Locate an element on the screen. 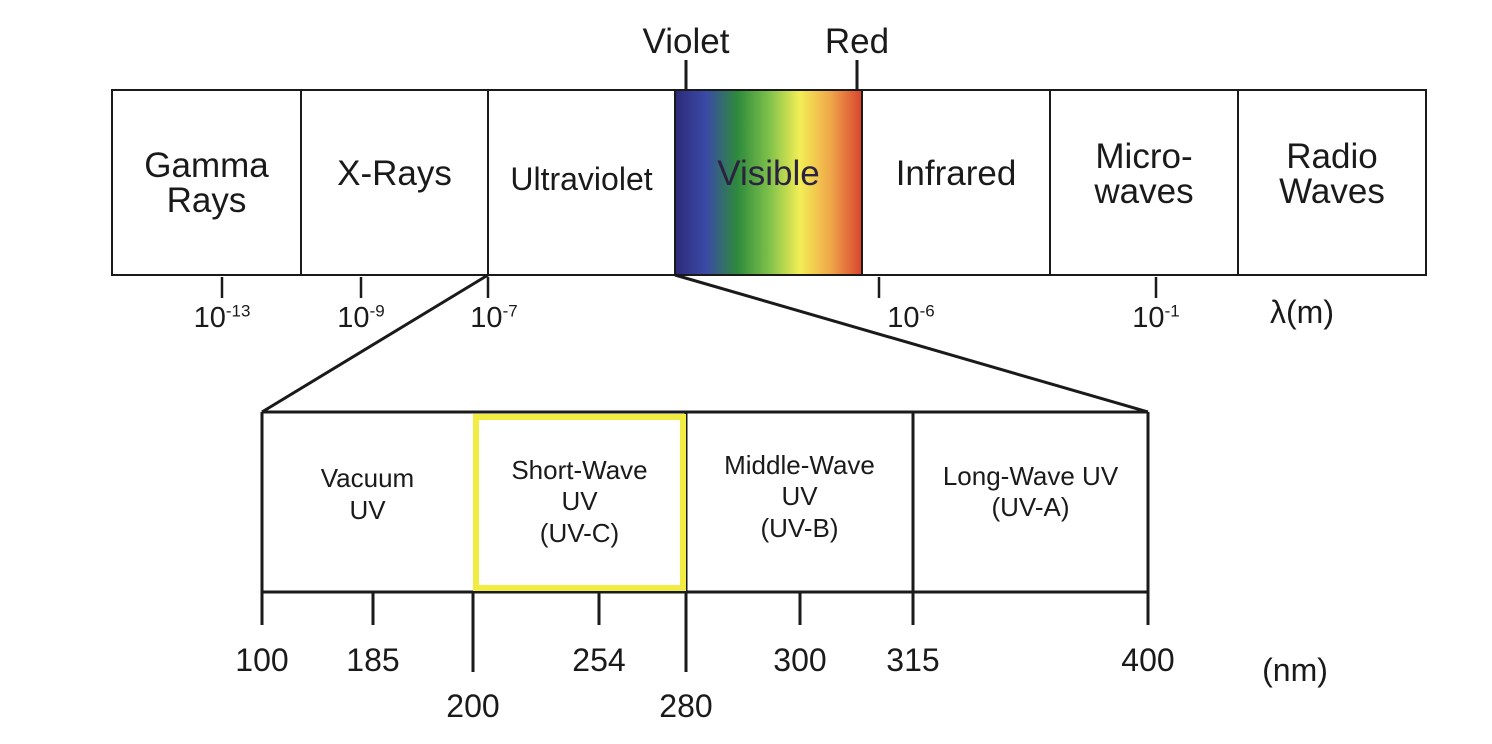  nm-label-185: 185 is located at coordinates (373, 660).